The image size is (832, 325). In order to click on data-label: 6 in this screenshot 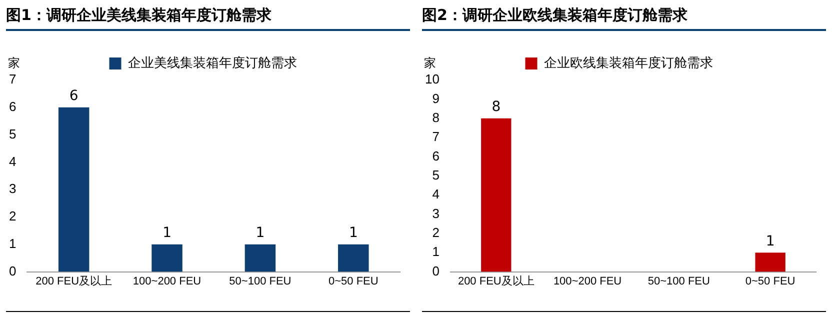, I will do `click(73, 96)`.